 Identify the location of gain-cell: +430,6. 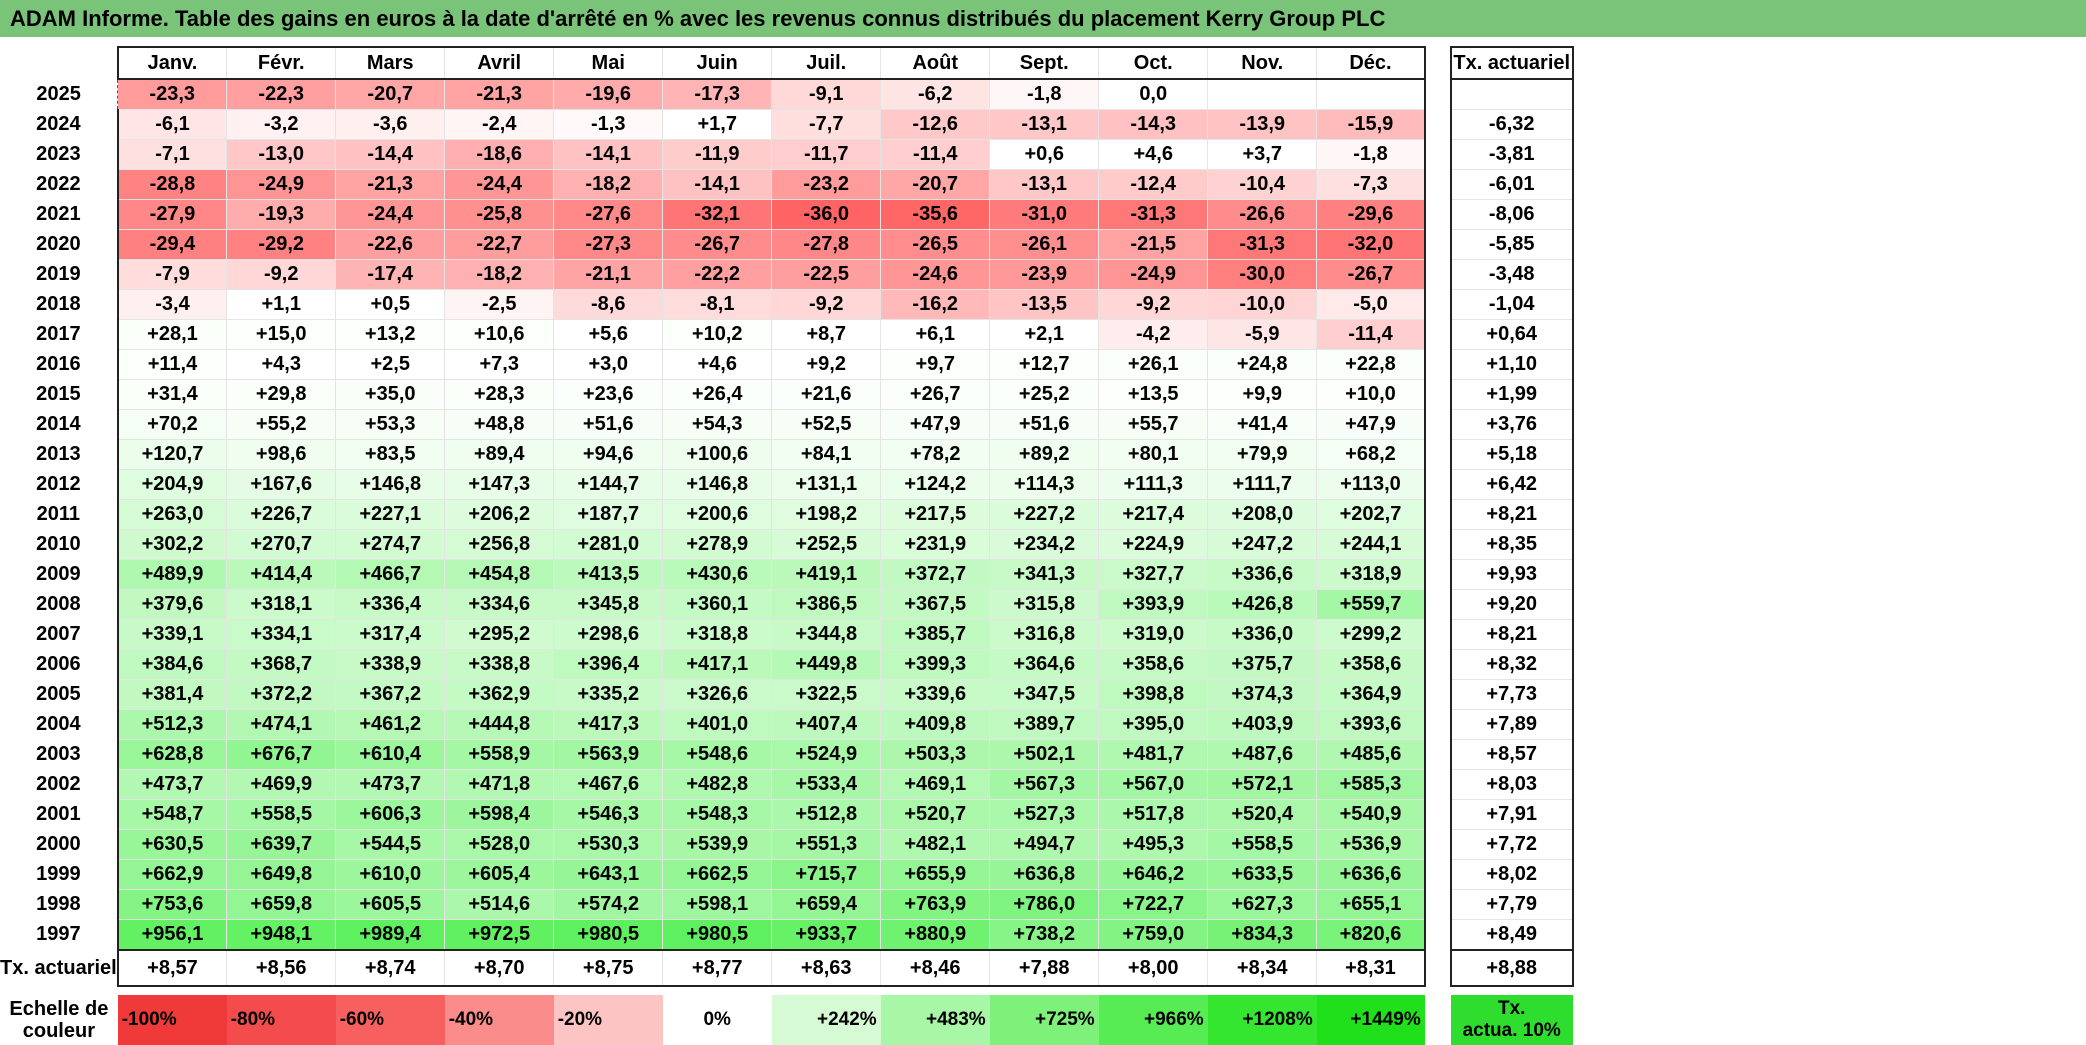
(717, 574).